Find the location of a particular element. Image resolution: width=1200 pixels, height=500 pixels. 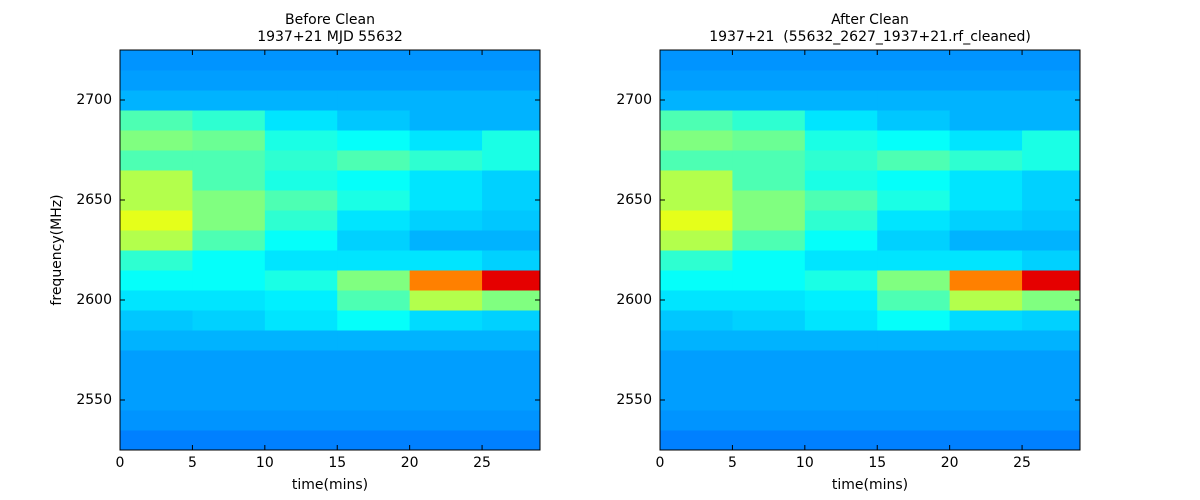

y-tick-label: 2600 is located at coordinates (94, 300).